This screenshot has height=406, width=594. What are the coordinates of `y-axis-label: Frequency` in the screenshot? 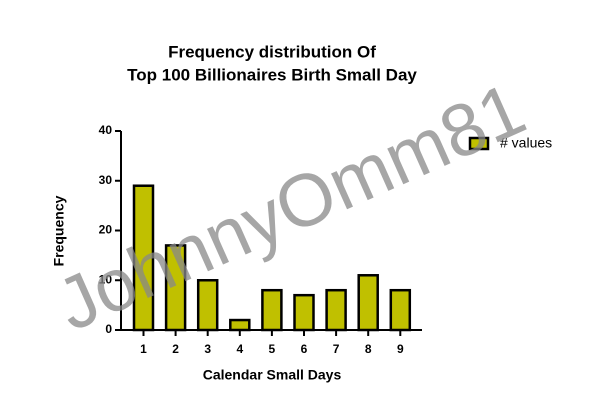 It's located at (59, 230).